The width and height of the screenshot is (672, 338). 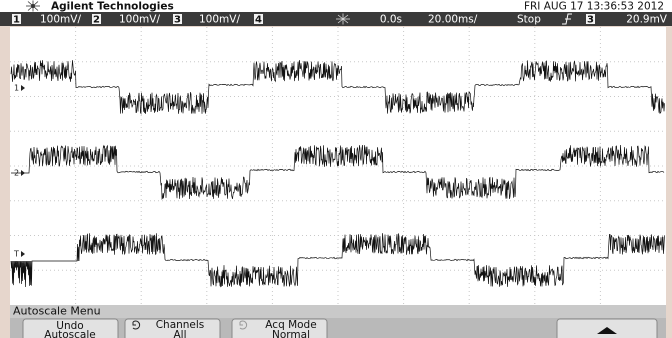 I want to click on channel-number: 2, so click(x=96, y=20).